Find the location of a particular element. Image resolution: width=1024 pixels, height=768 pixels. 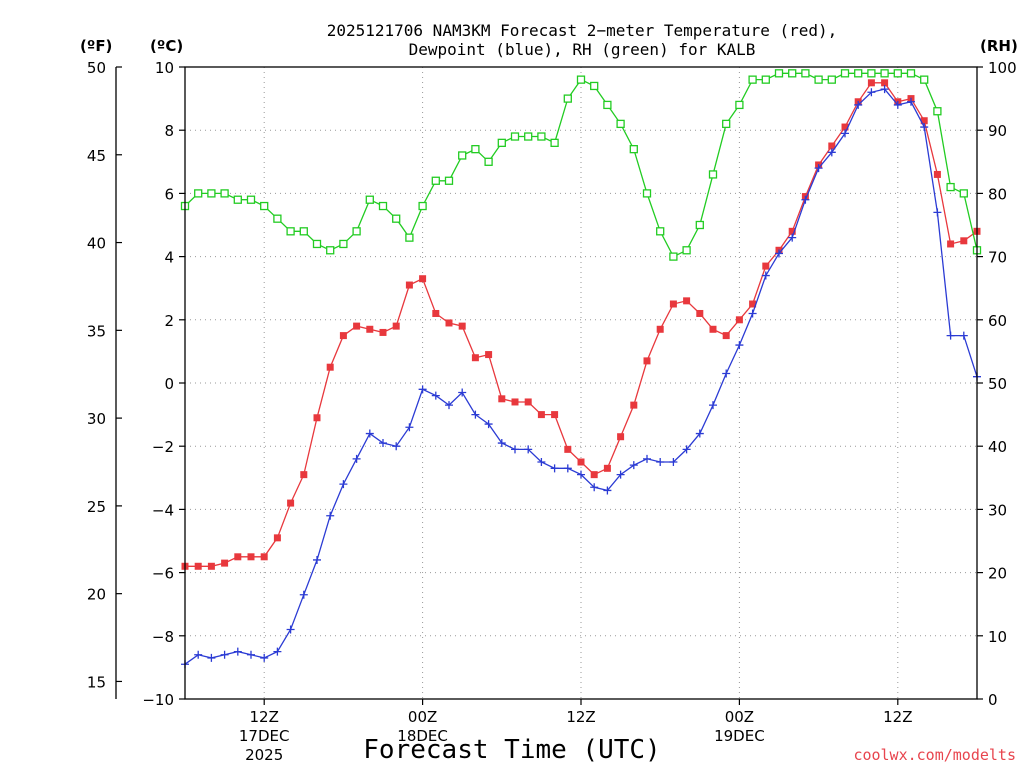

time-tick-label1: 00Z is located at coordinates (739, 717).